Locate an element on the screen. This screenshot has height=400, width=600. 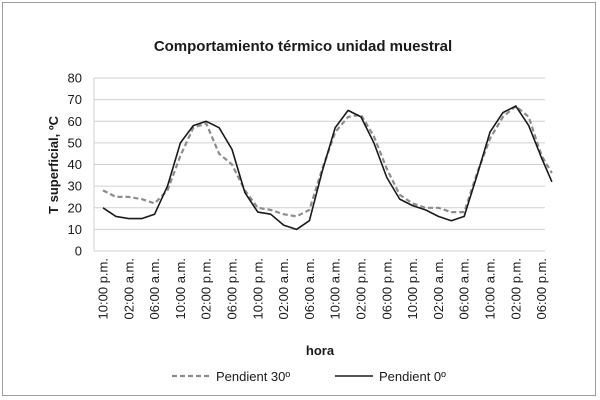
legend: Pendient 30º Pendient 0º is located at coordinates (309, 376).